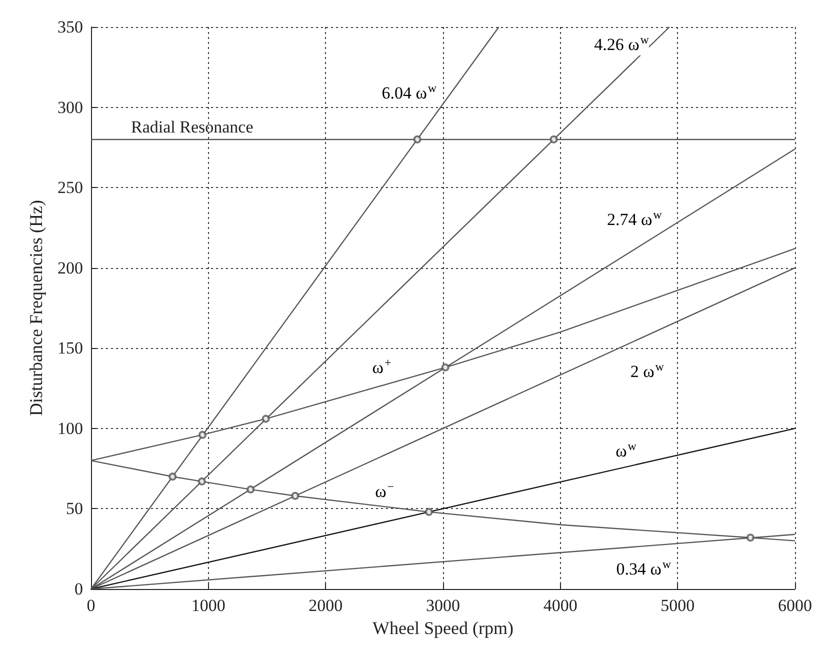 The height and width of the screenshot is (656, 828). Describe the element at coordinates (74, 508) in the screenshot. I see `y-tick-label: 50` at that location.